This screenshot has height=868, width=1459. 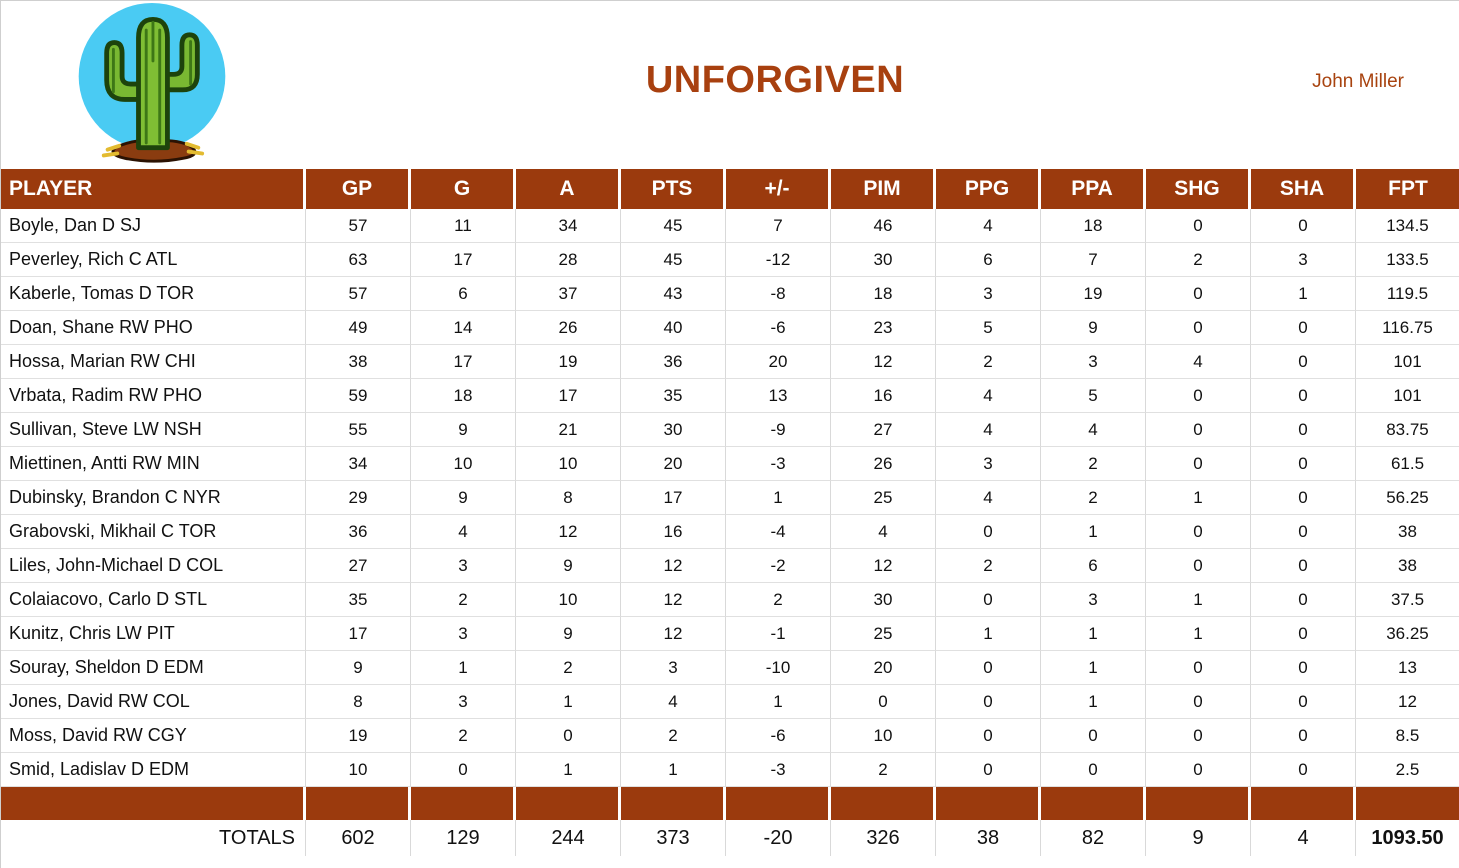 I want to click on stat-cell: 37.5, so click(x=1407, y=600).